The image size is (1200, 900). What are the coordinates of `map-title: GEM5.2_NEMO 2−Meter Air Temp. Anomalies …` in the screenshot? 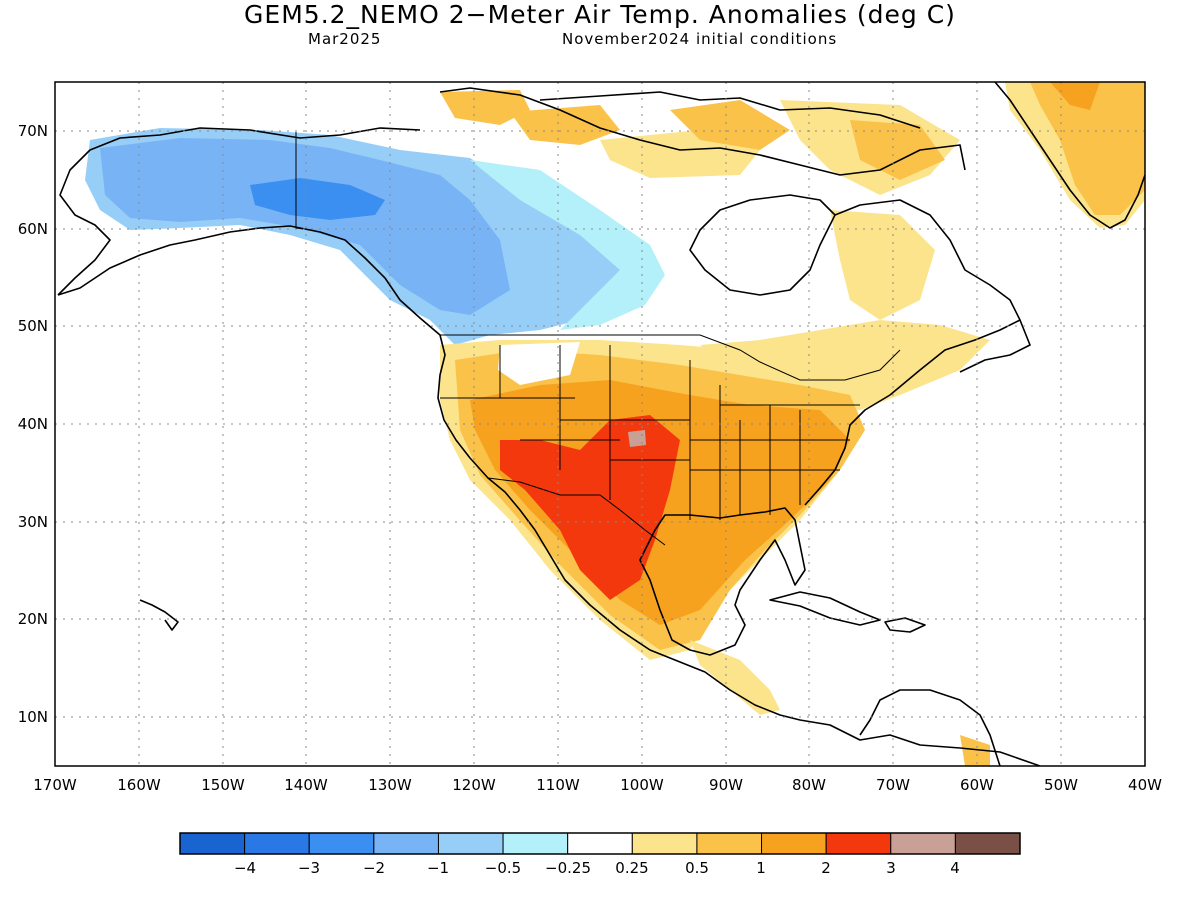 It's located at (600, 14).